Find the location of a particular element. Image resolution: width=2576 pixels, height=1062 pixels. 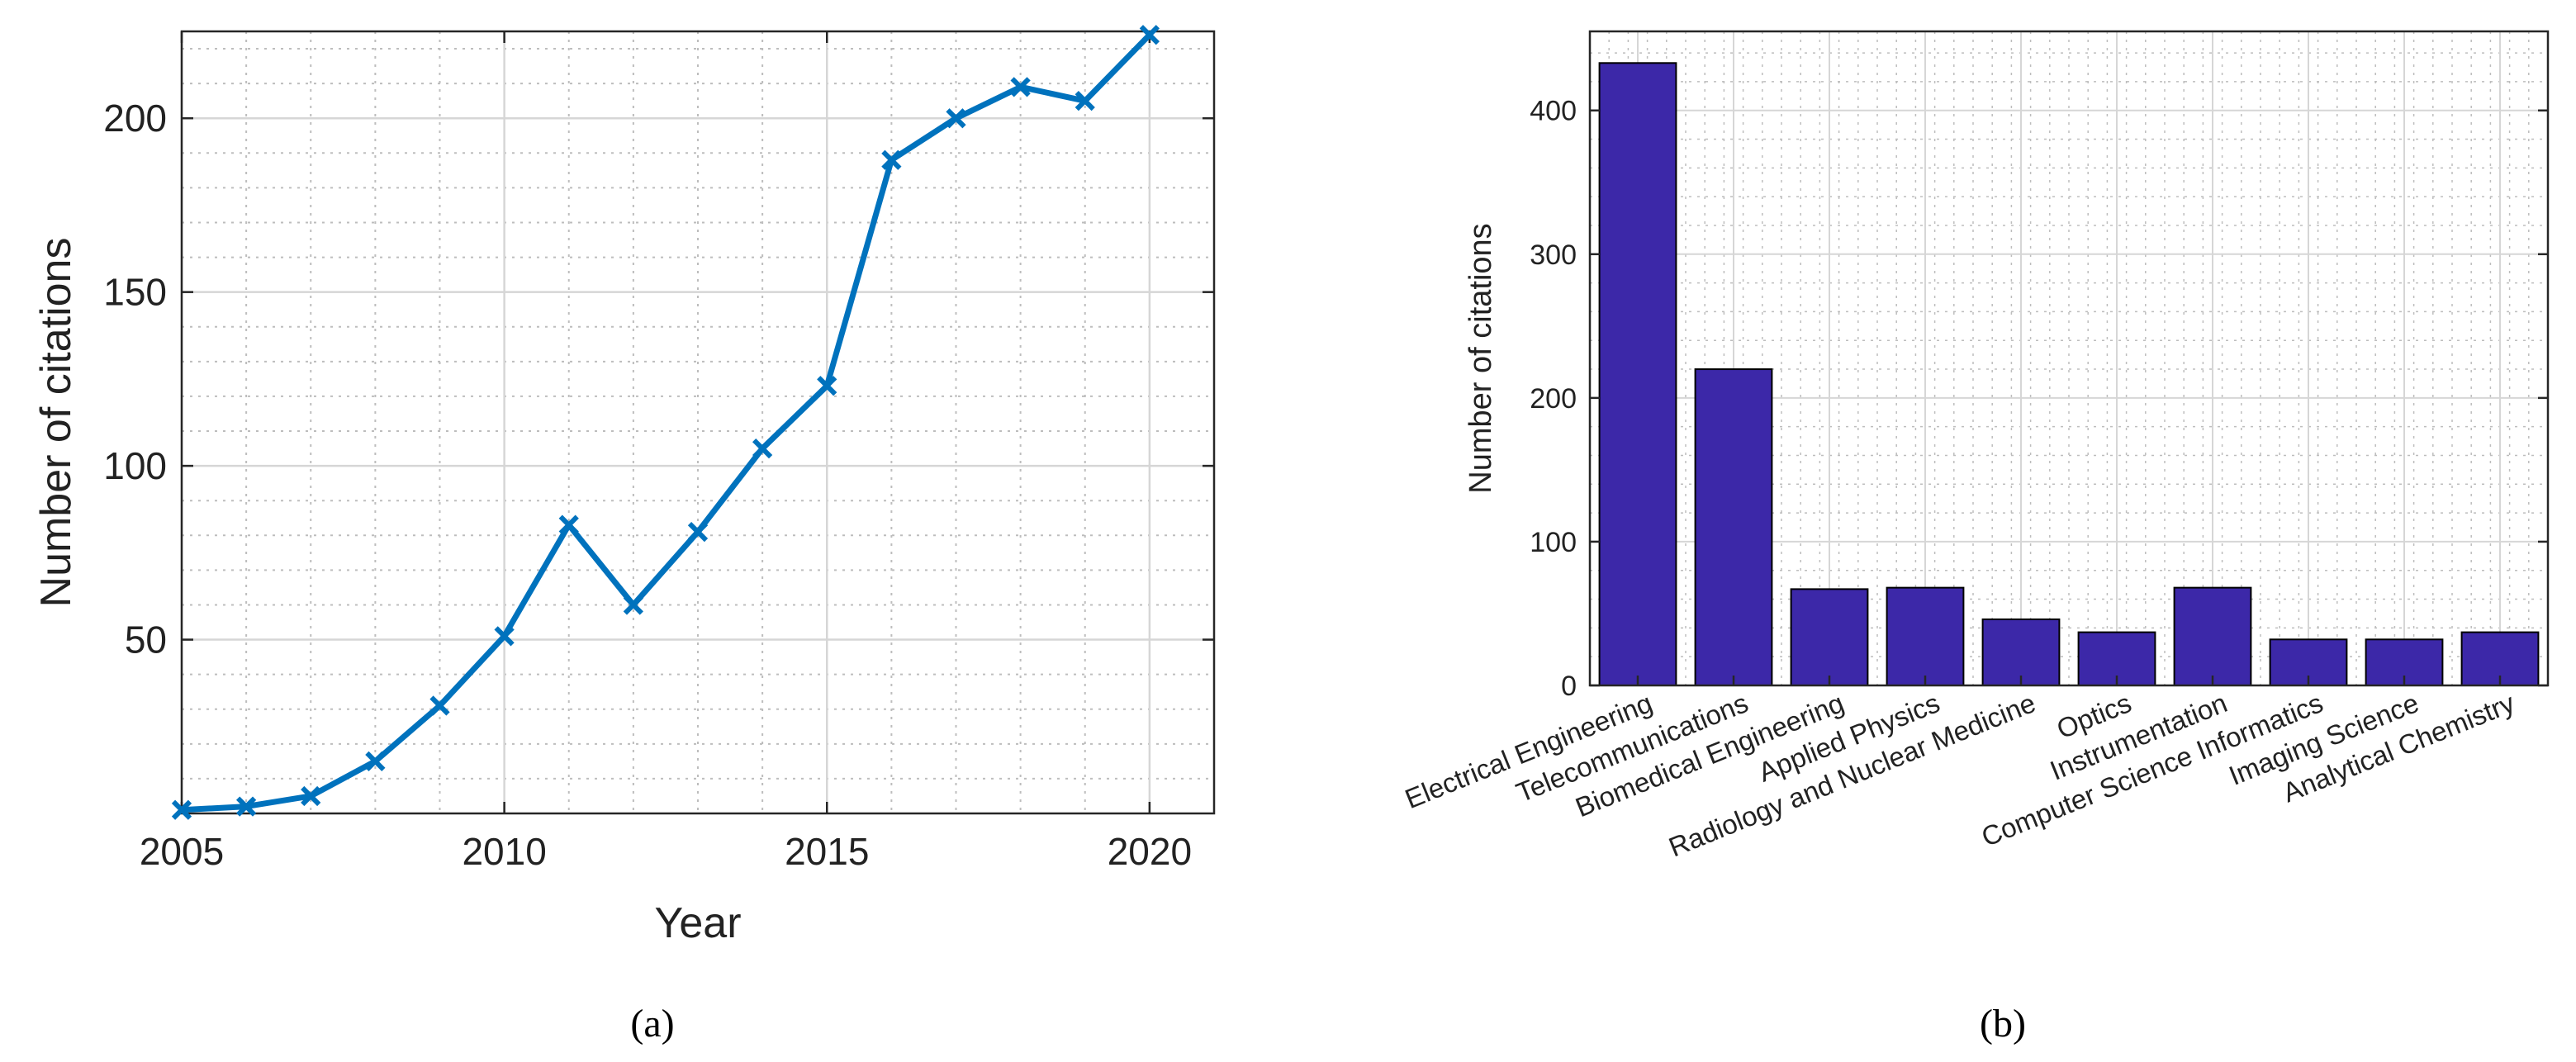

y-tick-label: 300 is located at coordinates (1553, 255).